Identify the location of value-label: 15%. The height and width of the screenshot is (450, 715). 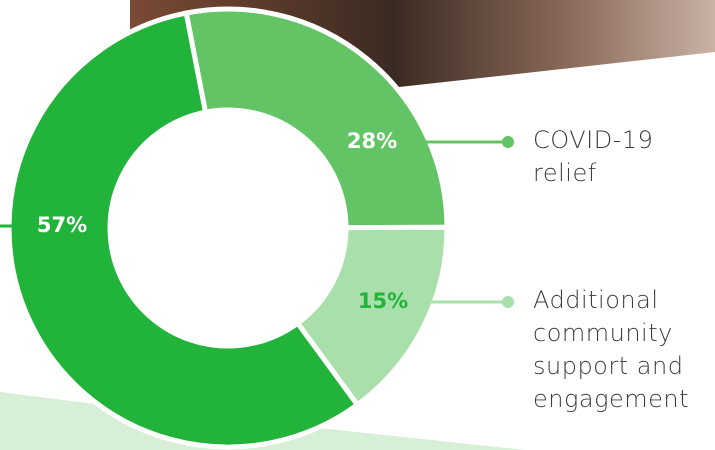
(383, 301).